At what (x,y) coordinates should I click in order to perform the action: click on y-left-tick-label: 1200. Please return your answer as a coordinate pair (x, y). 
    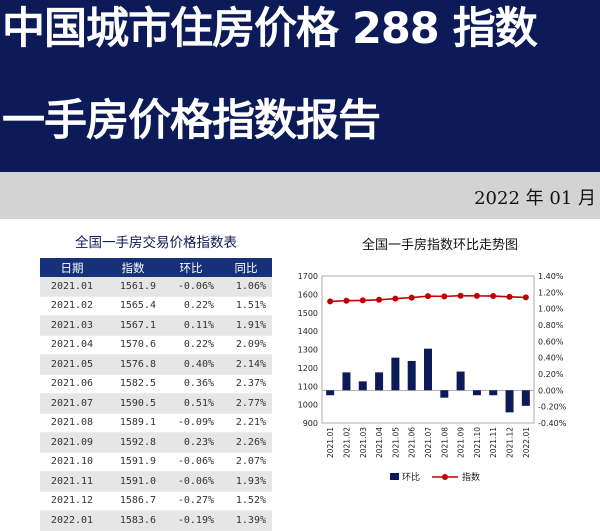
    Looking at the image, I should click on (308, 368).